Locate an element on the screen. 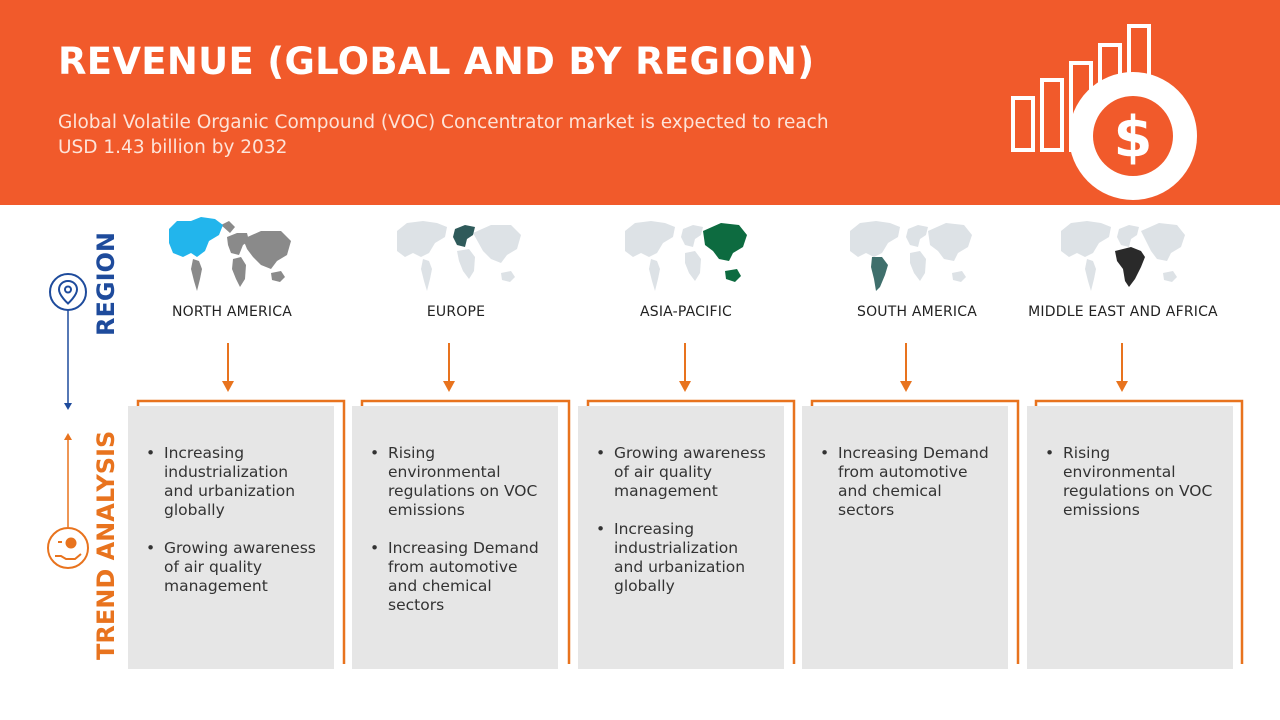 This screenshot has height=720, width=1280. region-name-europe: EUROPE is located at coordinates (456, 312).